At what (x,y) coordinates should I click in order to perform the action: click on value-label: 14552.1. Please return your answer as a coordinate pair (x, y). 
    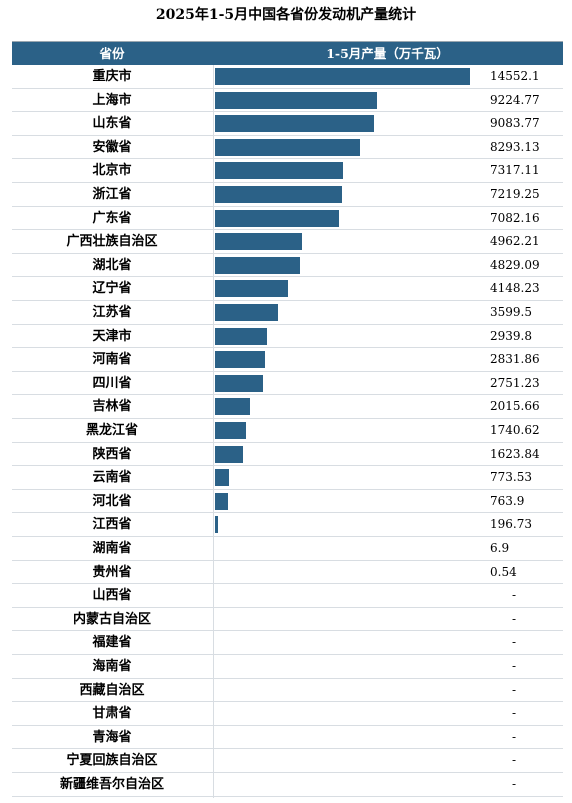
    Looking at the image, I should click on (515, 76).